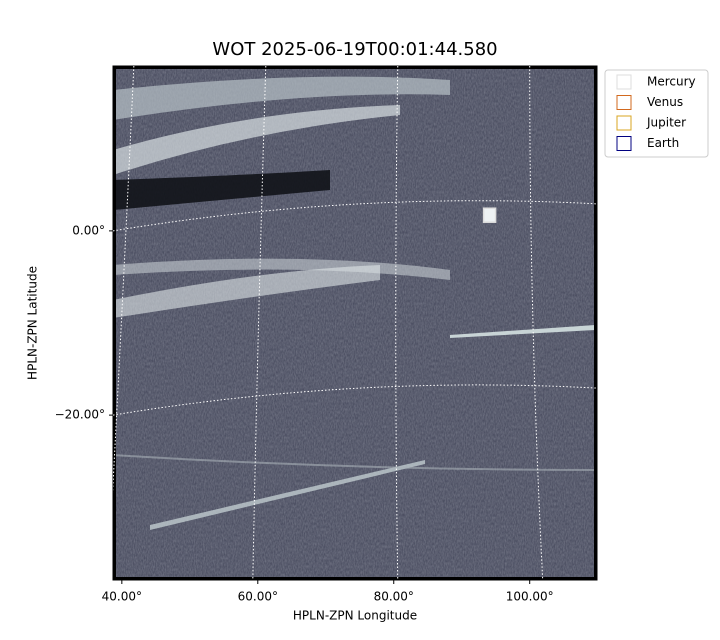  What do you see at coordinates (33, 323) in the screenshot?
I see `y-axis-label: HPLN-ZPN Latitude` at bounding box center [33, 323].